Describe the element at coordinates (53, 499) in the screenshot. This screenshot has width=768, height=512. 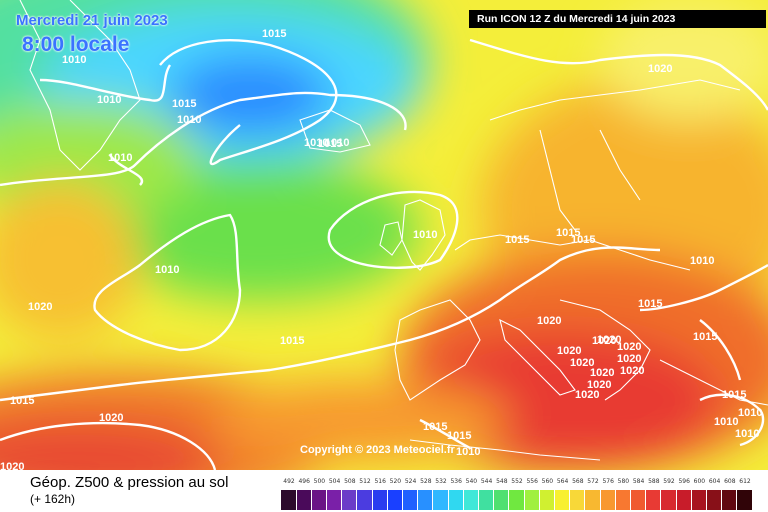
I see `lead-time: (+ 162h)` at that location.